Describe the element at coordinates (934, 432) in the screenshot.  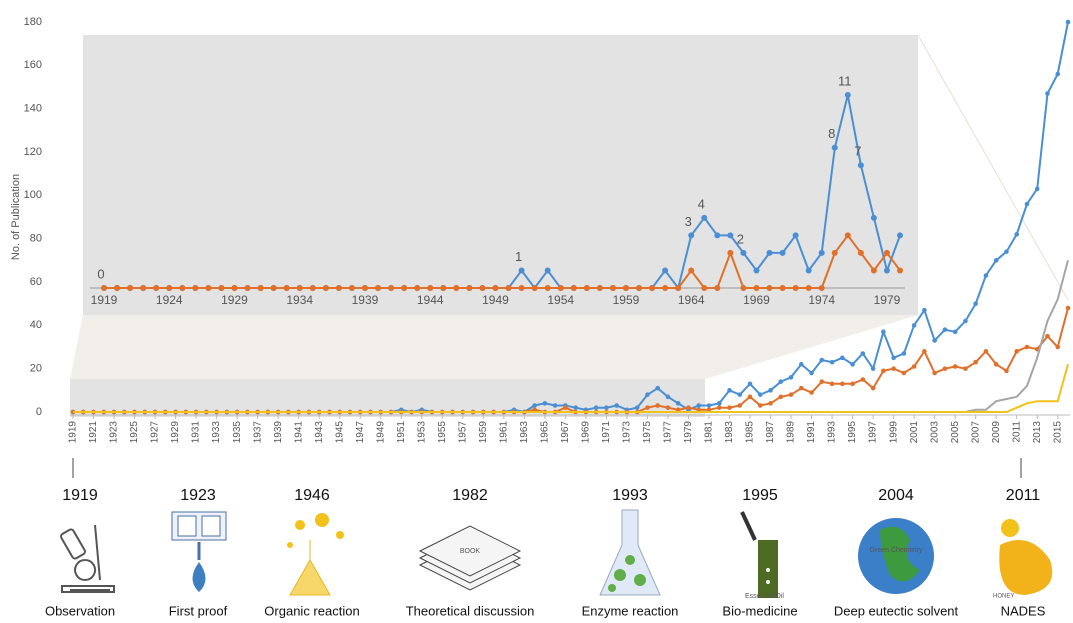
I see `x-tick-label: 2003` at that location.